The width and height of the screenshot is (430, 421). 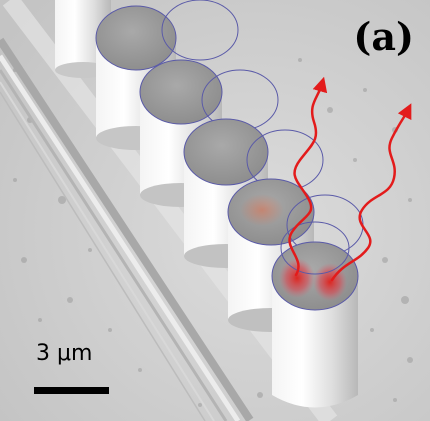 What do you see at coordinates (383, 36) in the screenshot?
I see `panel-label: (a)` at bounding box center [383, 36].